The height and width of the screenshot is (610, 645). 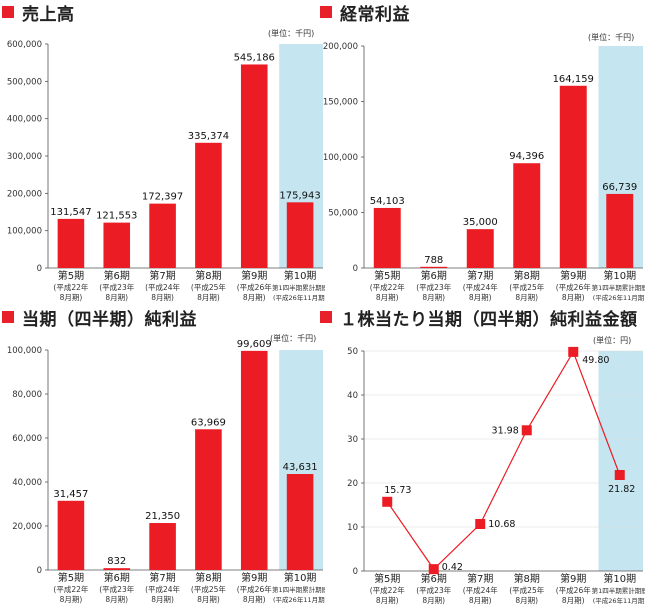 What do you see at coordinates (116, 287) in the screenshot?
I see `x-tick-sublabel: (平成23年` at bounding box center [116, 287].